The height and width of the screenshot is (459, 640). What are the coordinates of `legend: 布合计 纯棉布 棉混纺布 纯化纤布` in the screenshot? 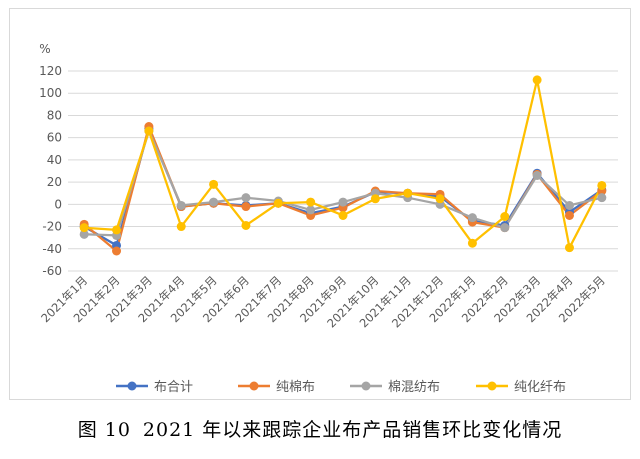 It's located at (341, 387).